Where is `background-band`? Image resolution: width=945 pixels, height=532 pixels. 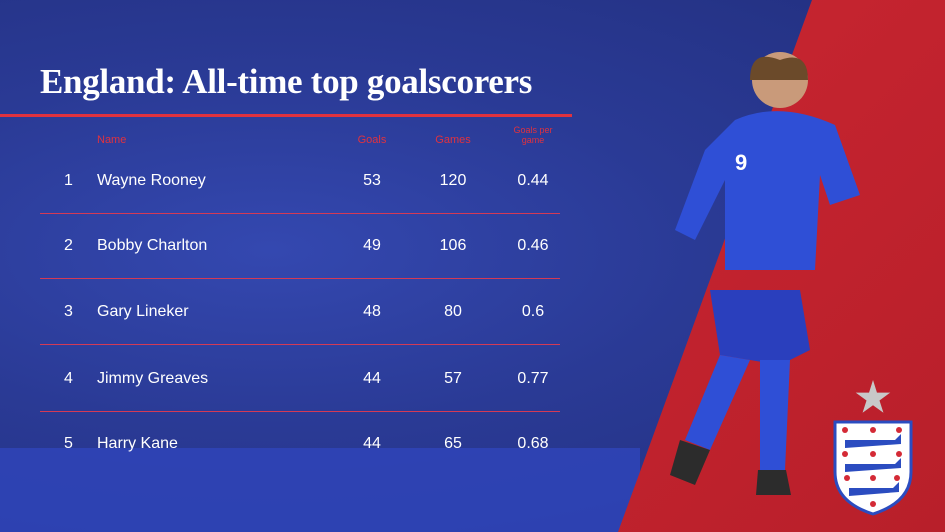 background-band is located at coordinates (320, 490).